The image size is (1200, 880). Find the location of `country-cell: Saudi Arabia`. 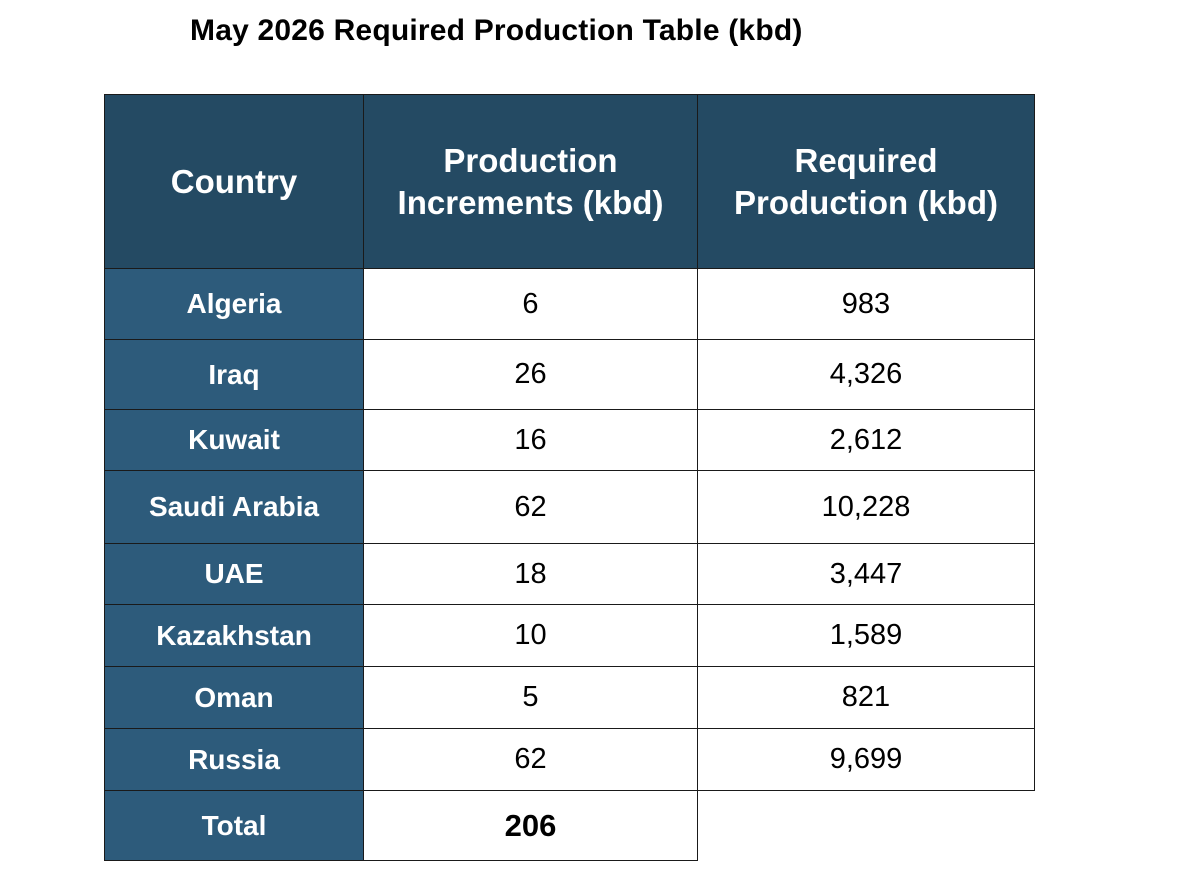

country-cell: Saudi Arabia is located at coordinates (234, 507).